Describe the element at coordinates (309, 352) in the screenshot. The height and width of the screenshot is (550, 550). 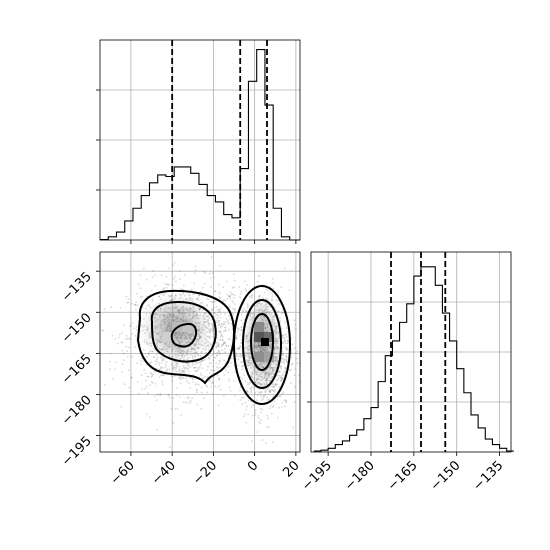
I see `param2-histogram-y-ticks` at that location.